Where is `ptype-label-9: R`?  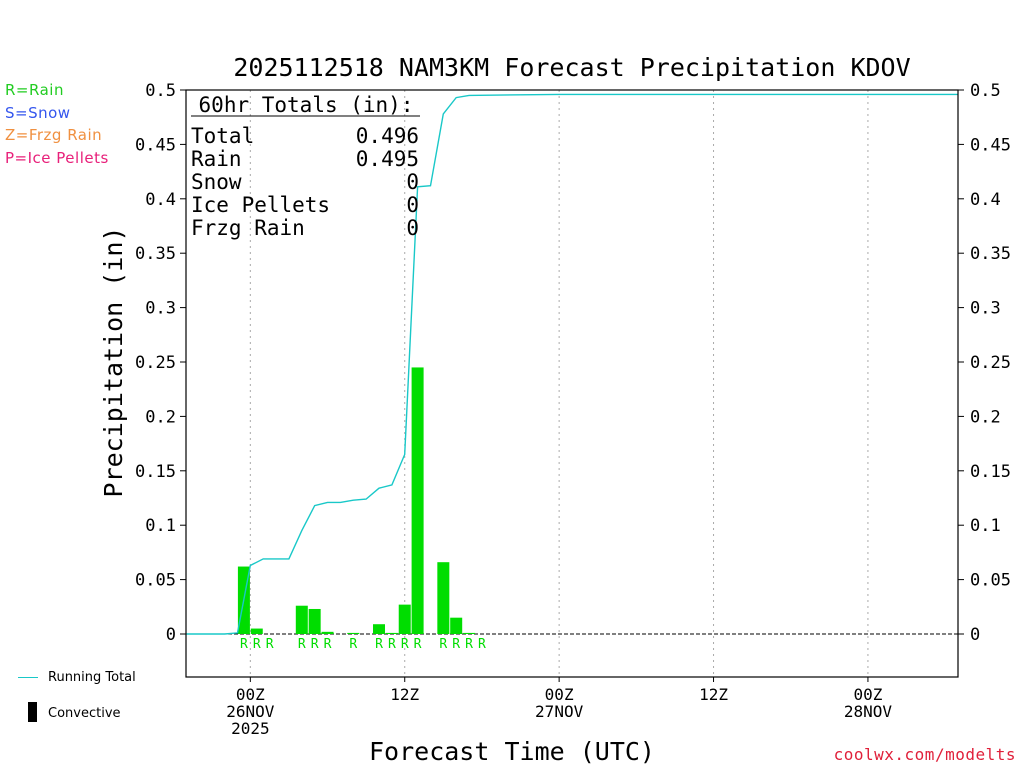
ptype-label-9: R is located at coordinates (405, 644).